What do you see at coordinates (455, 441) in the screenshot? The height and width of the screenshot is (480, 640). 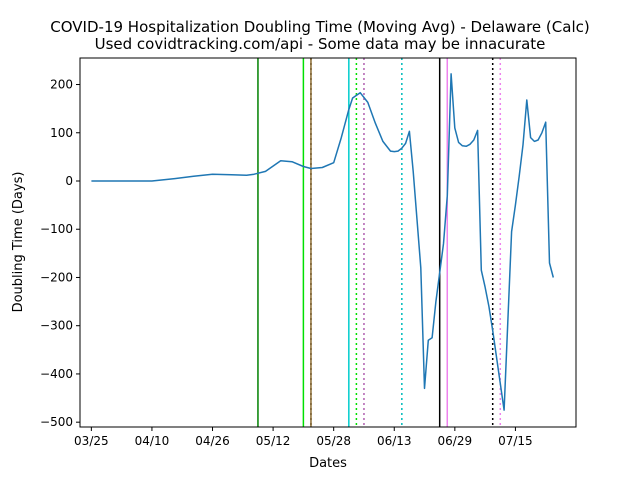 I see `x-tick-label: 06/29` at bounding box center [455, 441].